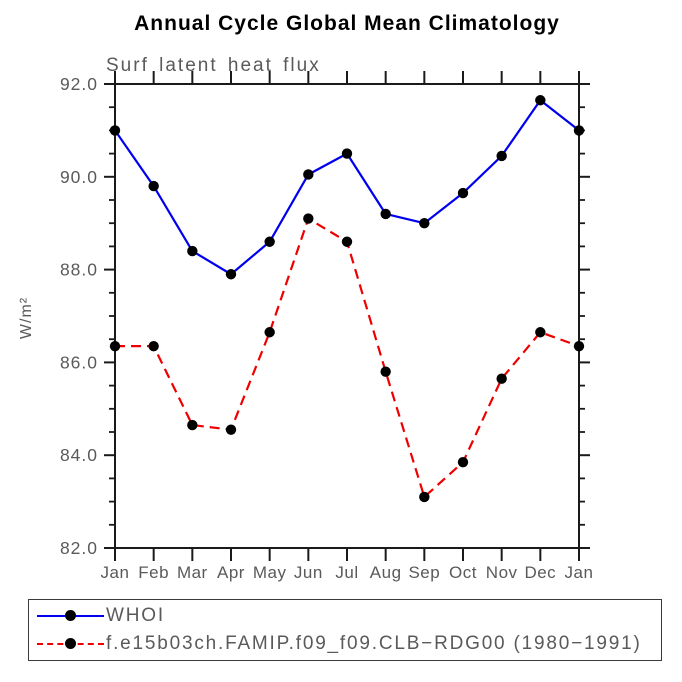 This screenshot has width=682, height=682. I want to click on y-tick-label: 92.0, so click(79, 84).